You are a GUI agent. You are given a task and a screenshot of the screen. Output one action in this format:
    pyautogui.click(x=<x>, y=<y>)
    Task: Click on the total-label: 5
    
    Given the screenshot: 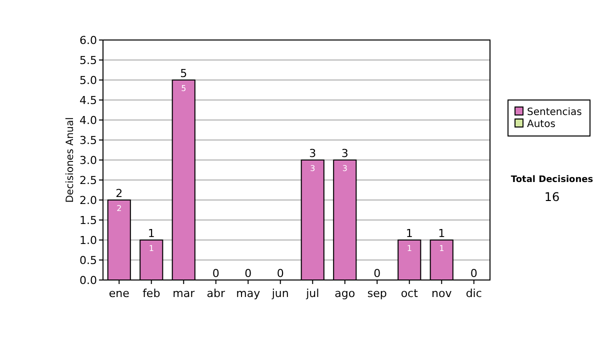 What is the action you would take?
    pyautogui.click(x=184, y=73)
    